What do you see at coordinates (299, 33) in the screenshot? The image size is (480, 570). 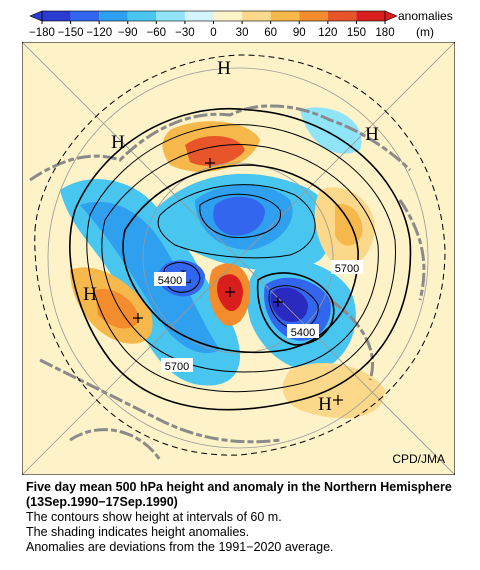 I see `colorbar-tick-label: 90` at bounding box center [299, 33].